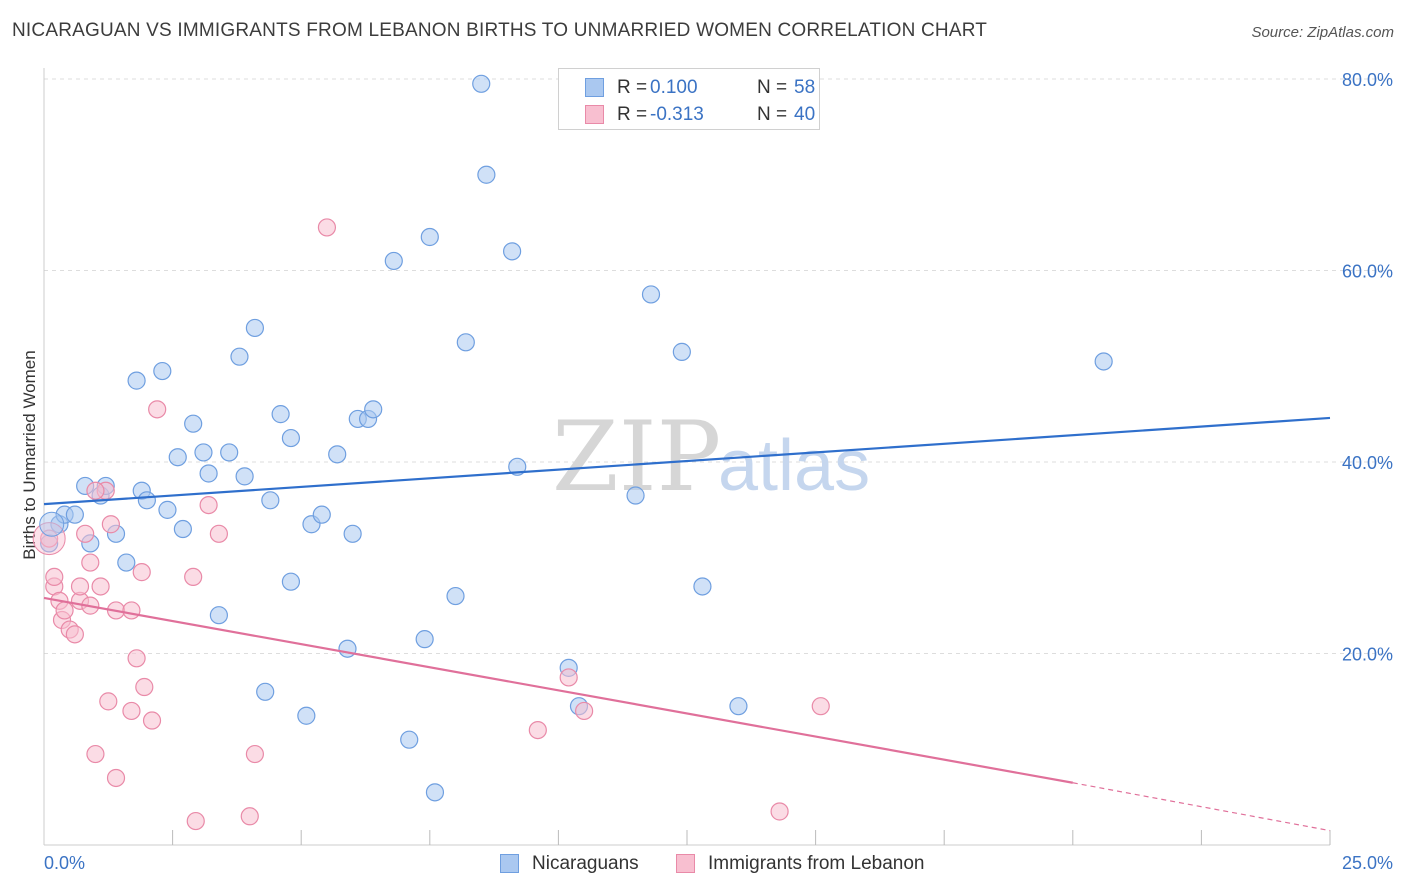 The width and height of the screenshot is (1406, 892). What do you see at coordinates (805, 87) in the screenshot?
I see `legend-n-value: 58` at bounding box center [805, 87].